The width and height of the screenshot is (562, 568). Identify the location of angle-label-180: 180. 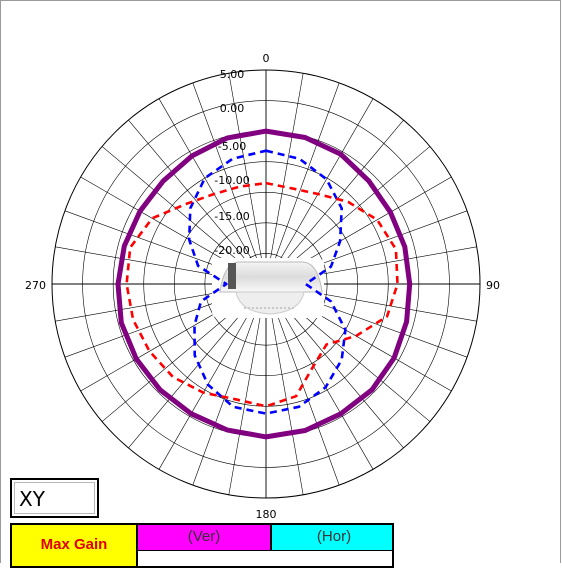
(266, 514).